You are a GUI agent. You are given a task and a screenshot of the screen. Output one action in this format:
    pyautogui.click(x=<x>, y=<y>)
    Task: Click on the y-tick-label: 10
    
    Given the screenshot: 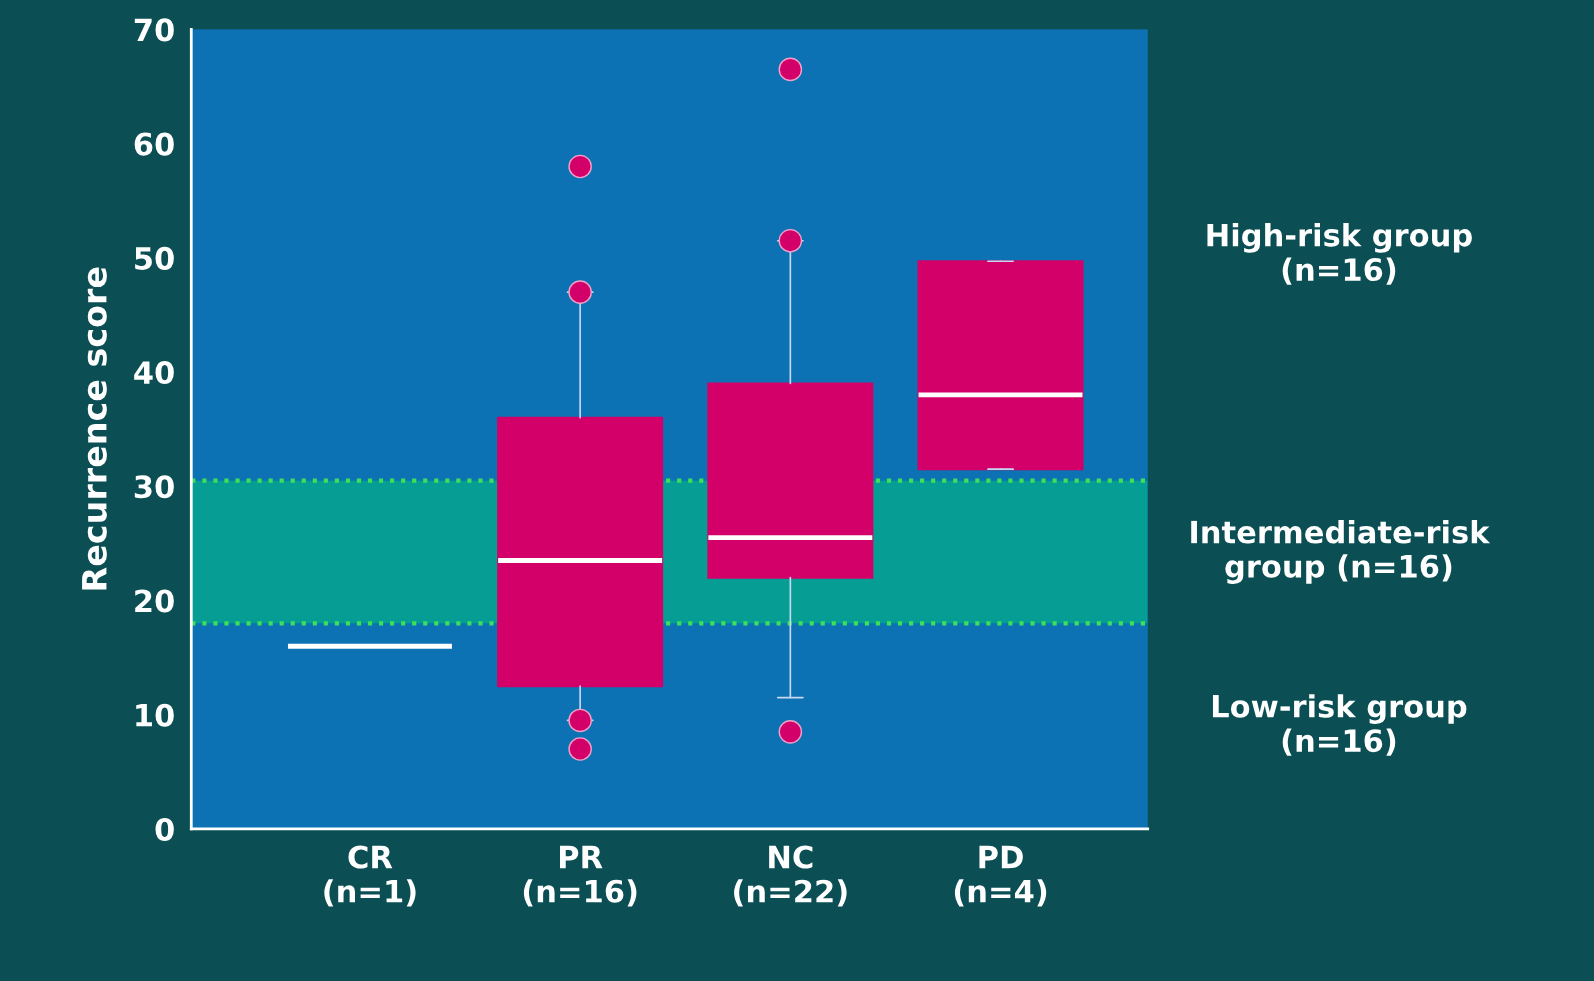 What is the action you would take?
    pyautogui.click(x=155, y=715)
    